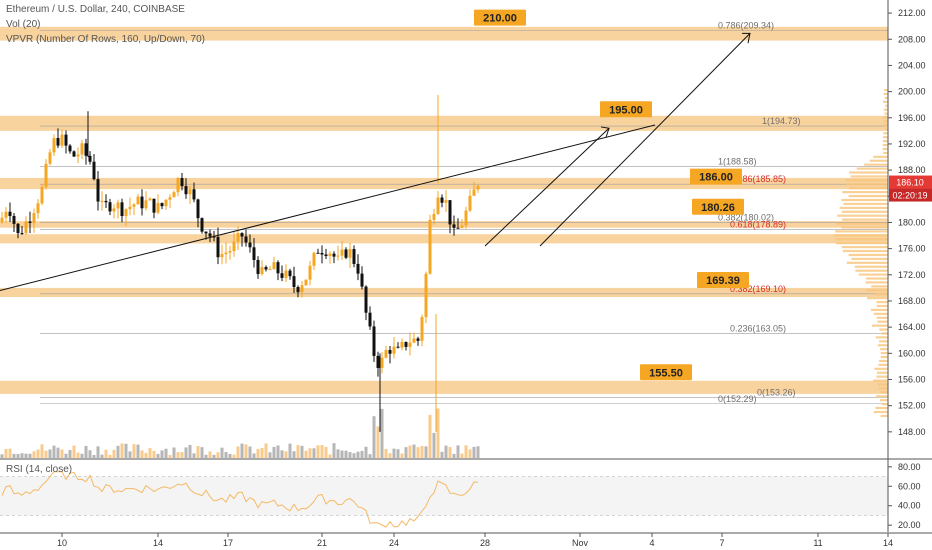 This screenshot has height=550, width=932. I want to click on fib-label-8: 0(153.26), so click(776, 392).